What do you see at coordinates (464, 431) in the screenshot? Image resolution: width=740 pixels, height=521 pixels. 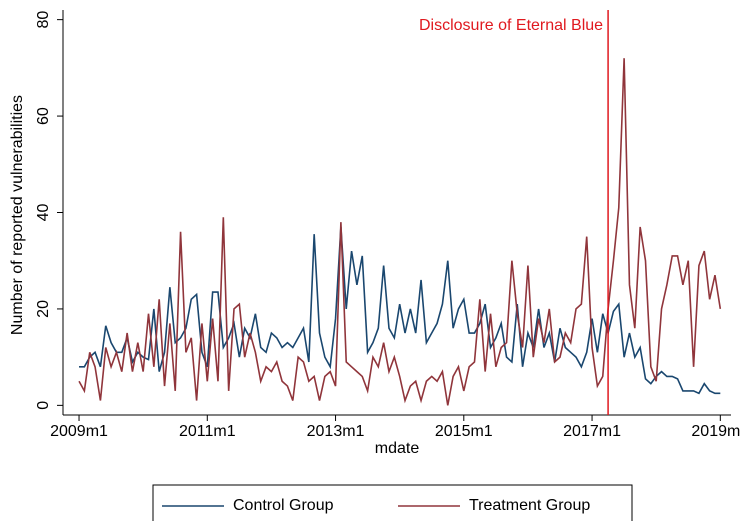 I see `x-tick-label: 2015m1` at bounding box center [464, 431].